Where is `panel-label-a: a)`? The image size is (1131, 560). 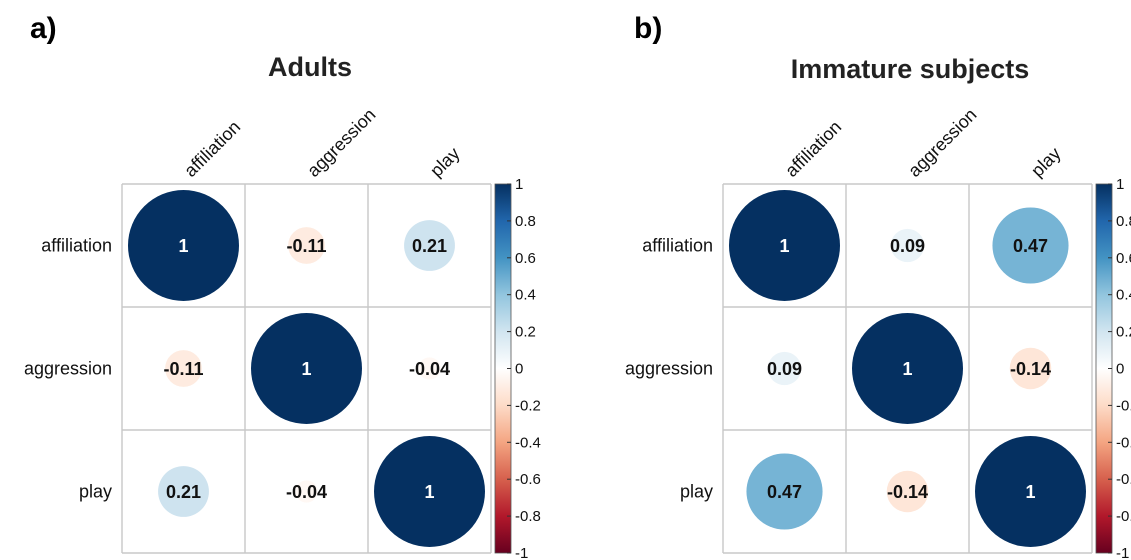 panel-label-a: a) is located at coordinates (43, 28).